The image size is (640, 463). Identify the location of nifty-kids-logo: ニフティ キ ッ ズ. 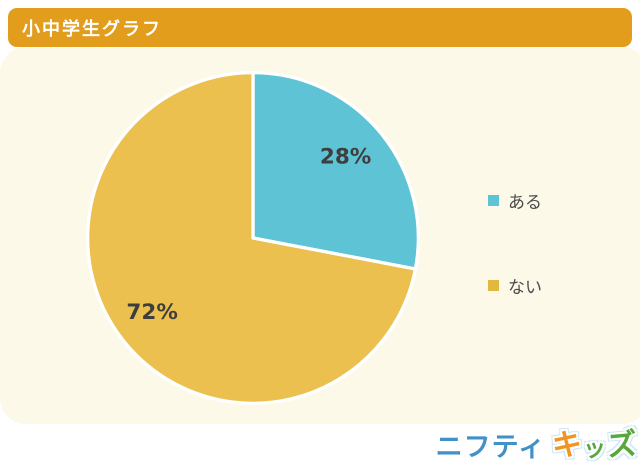
(537, 444).